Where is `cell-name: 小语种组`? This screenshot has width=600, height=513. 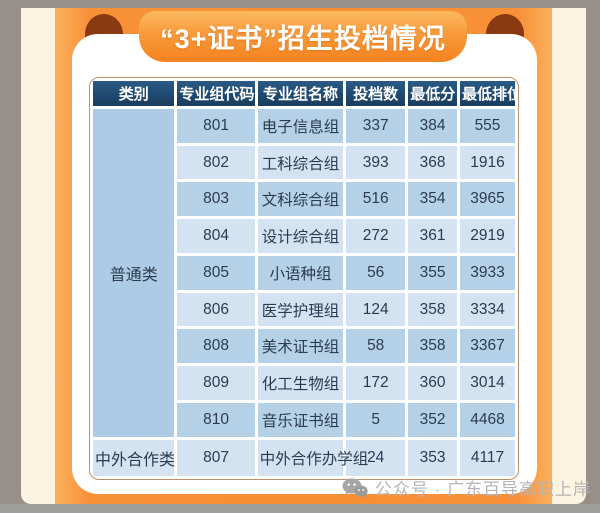
cell-name: 小语种组 is located at coordinates (300, 272).